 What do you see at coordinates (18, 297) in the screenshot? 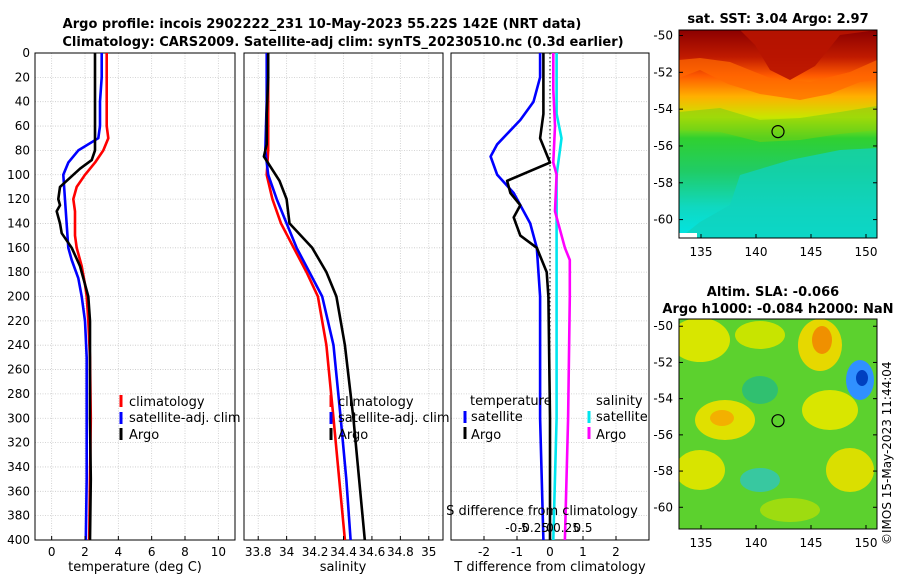
I see `y-tick-label: 200` at bounding box center [18, 297].